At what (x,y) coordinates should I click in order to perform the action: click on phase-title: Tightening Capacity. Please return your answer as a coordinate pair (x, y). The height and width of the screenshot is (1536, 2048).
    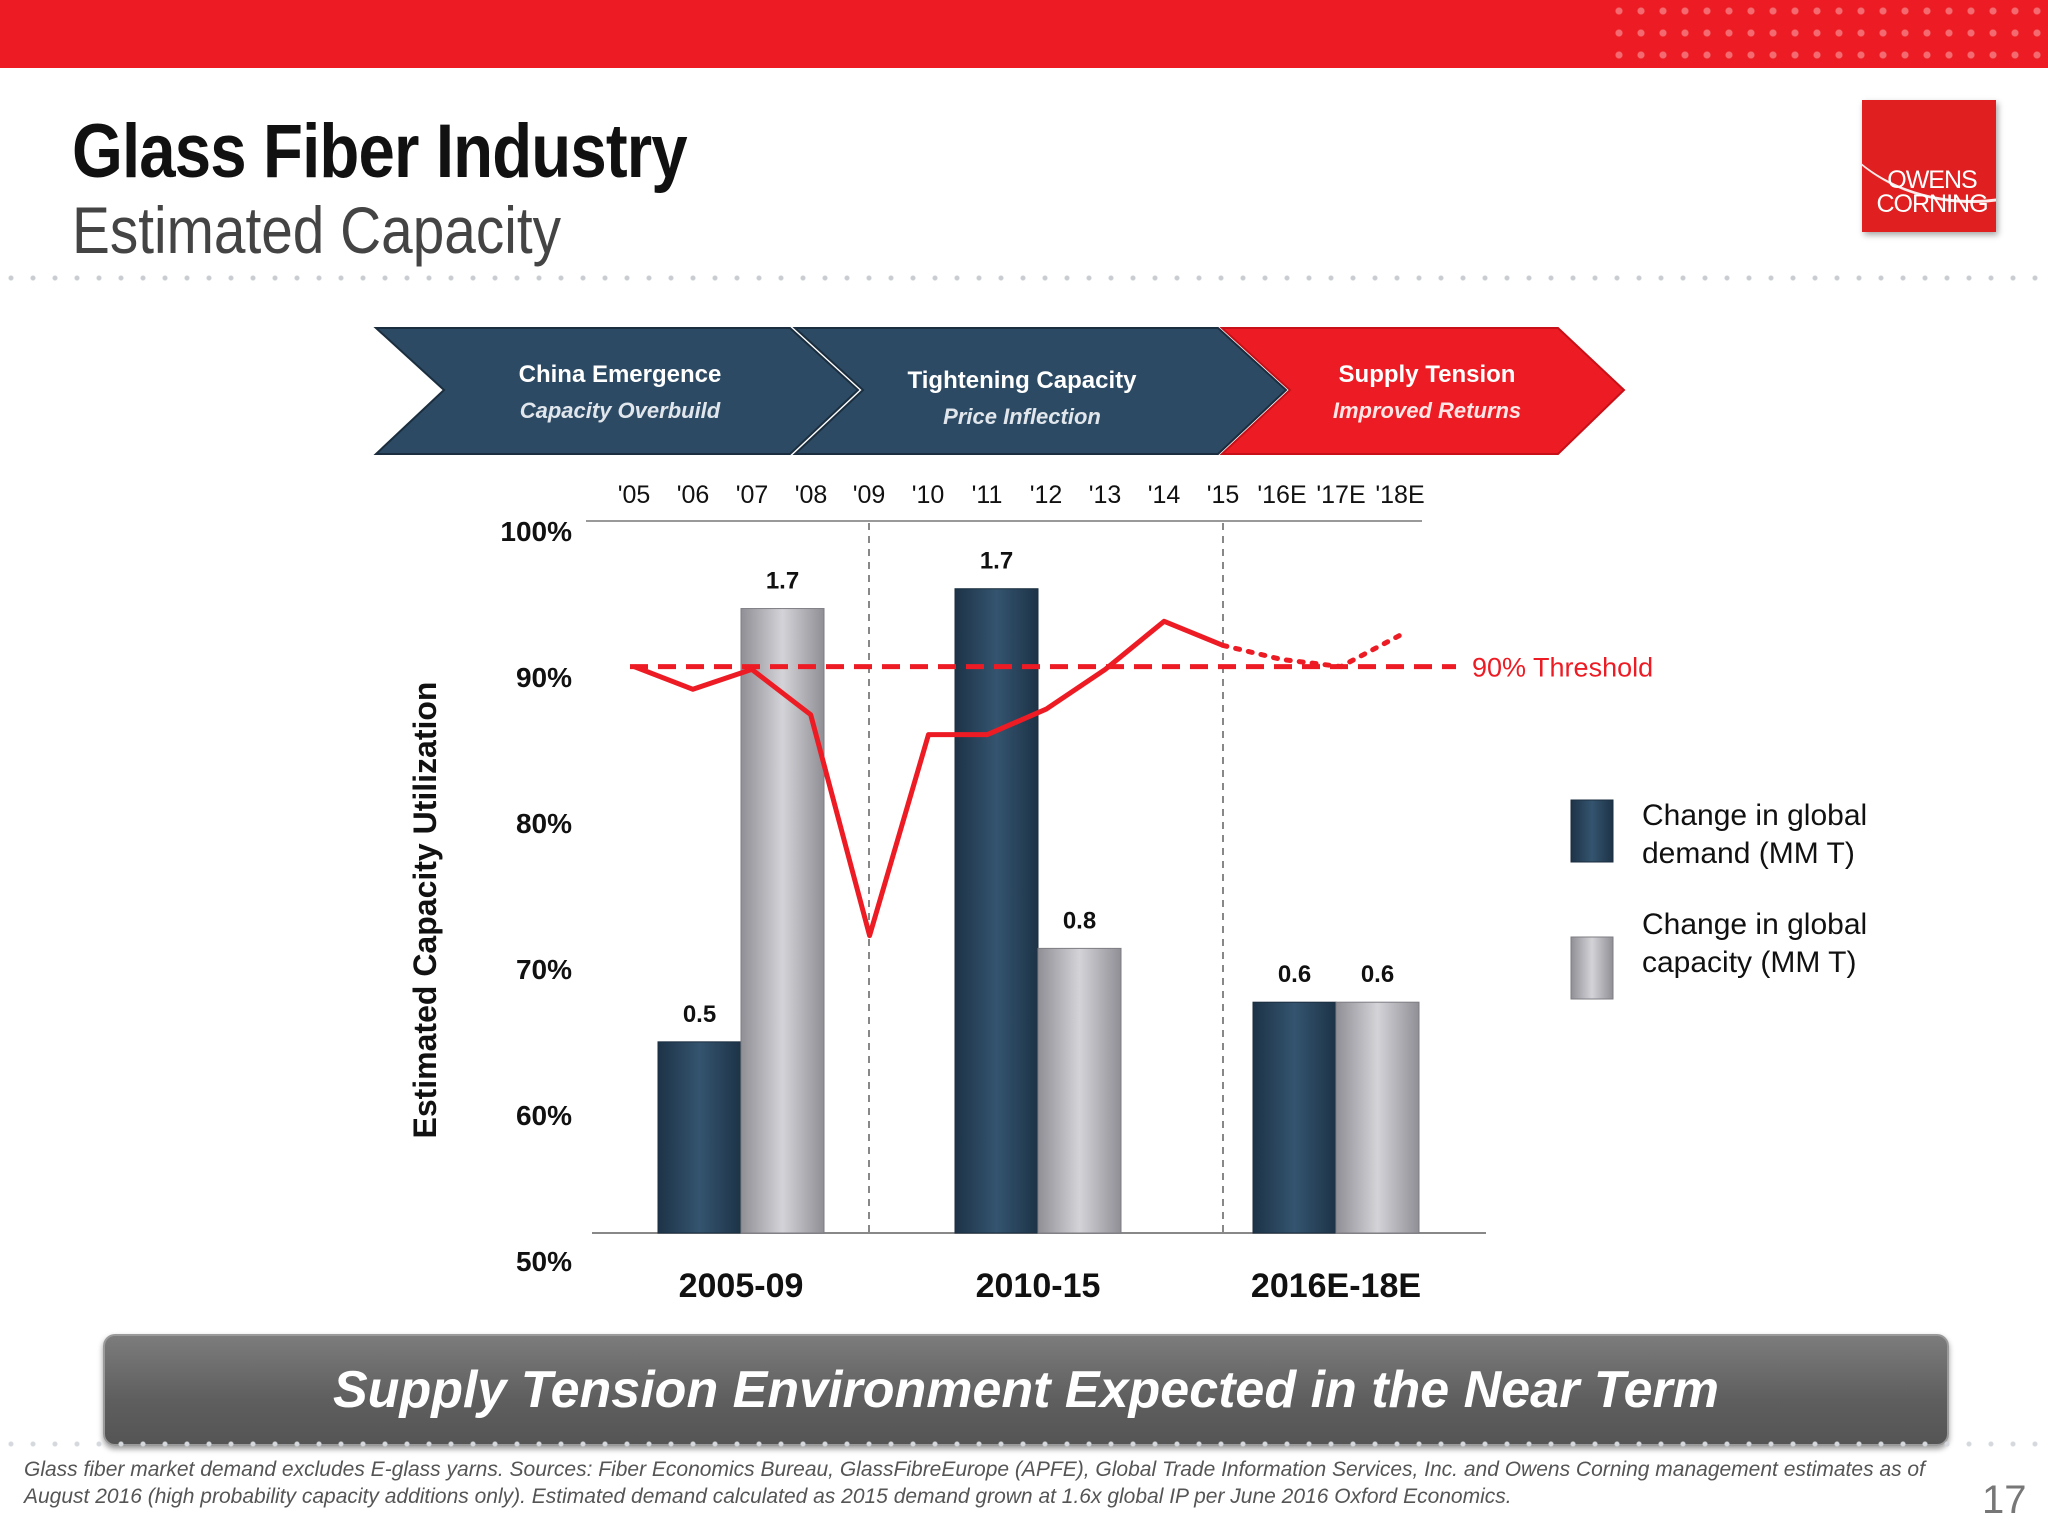
    Looking at the image, I should click on (1023, 380).